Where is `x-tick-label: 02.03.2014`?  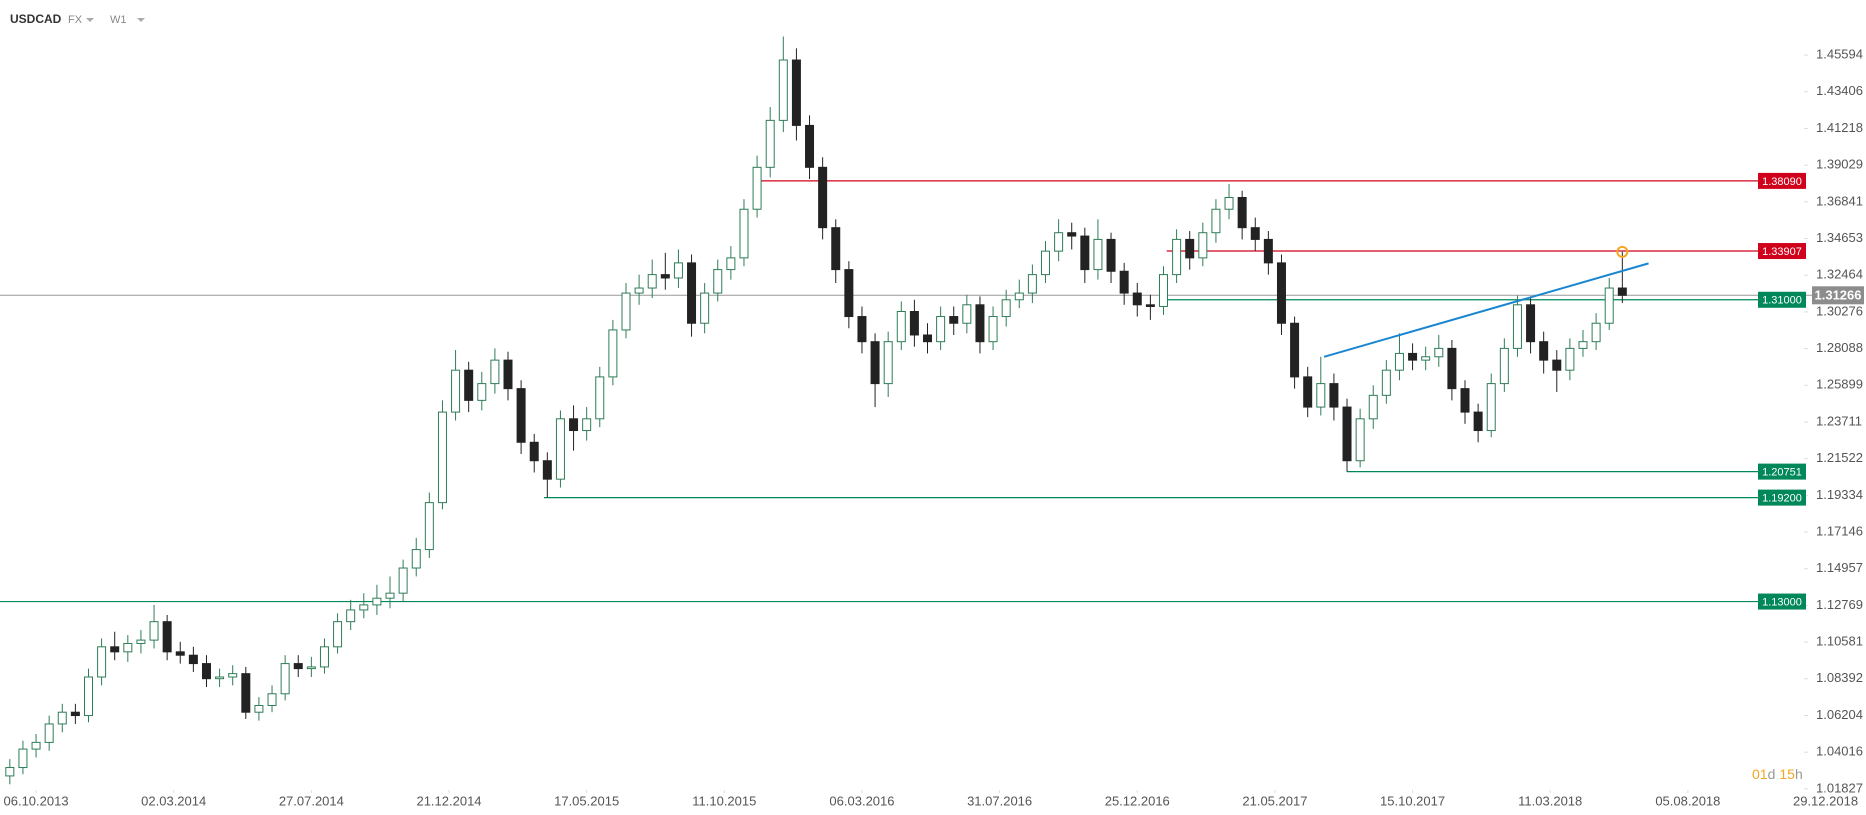
x-tick-label: 02.03.2014 is located at coordinates (173, 800).